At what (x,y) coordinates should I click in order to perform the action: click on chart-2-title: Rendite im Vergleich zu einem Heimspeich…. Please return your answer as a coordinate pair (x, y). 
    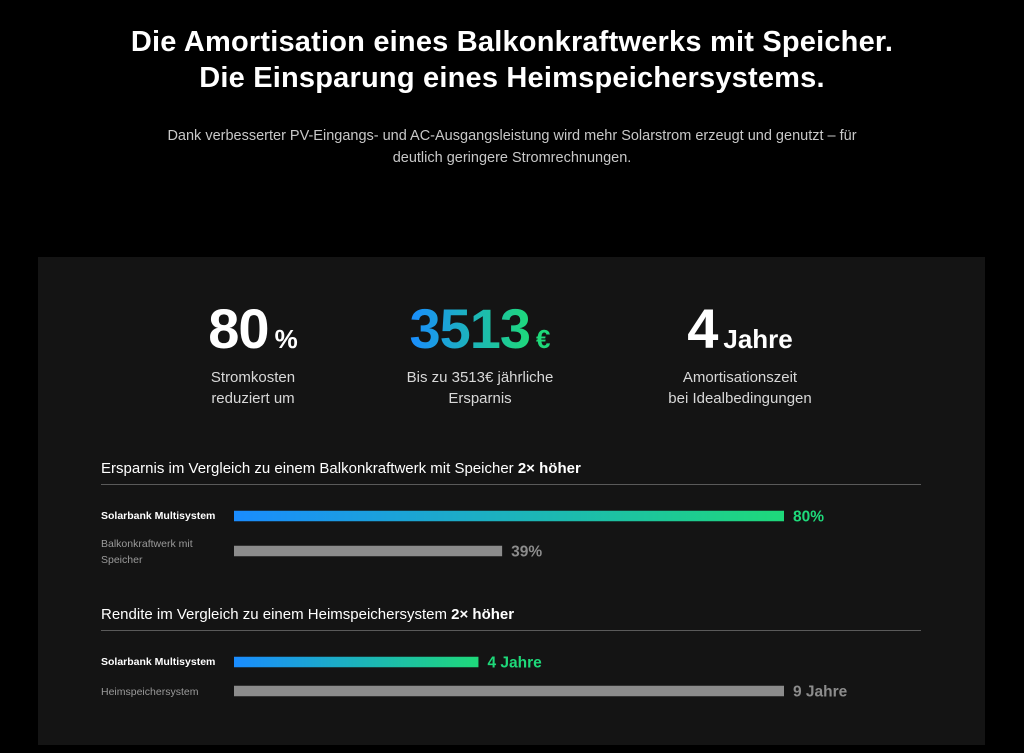
    Looking at the image, I should click on (511, 614).